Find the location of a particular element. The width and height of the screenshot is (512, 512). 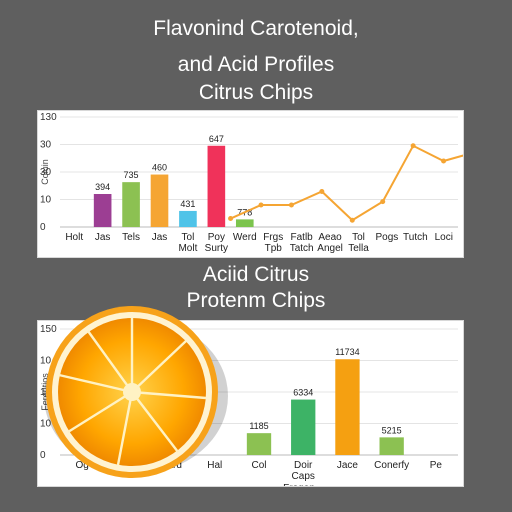

x-category-label: Poy is located at coordinates (216, 237).